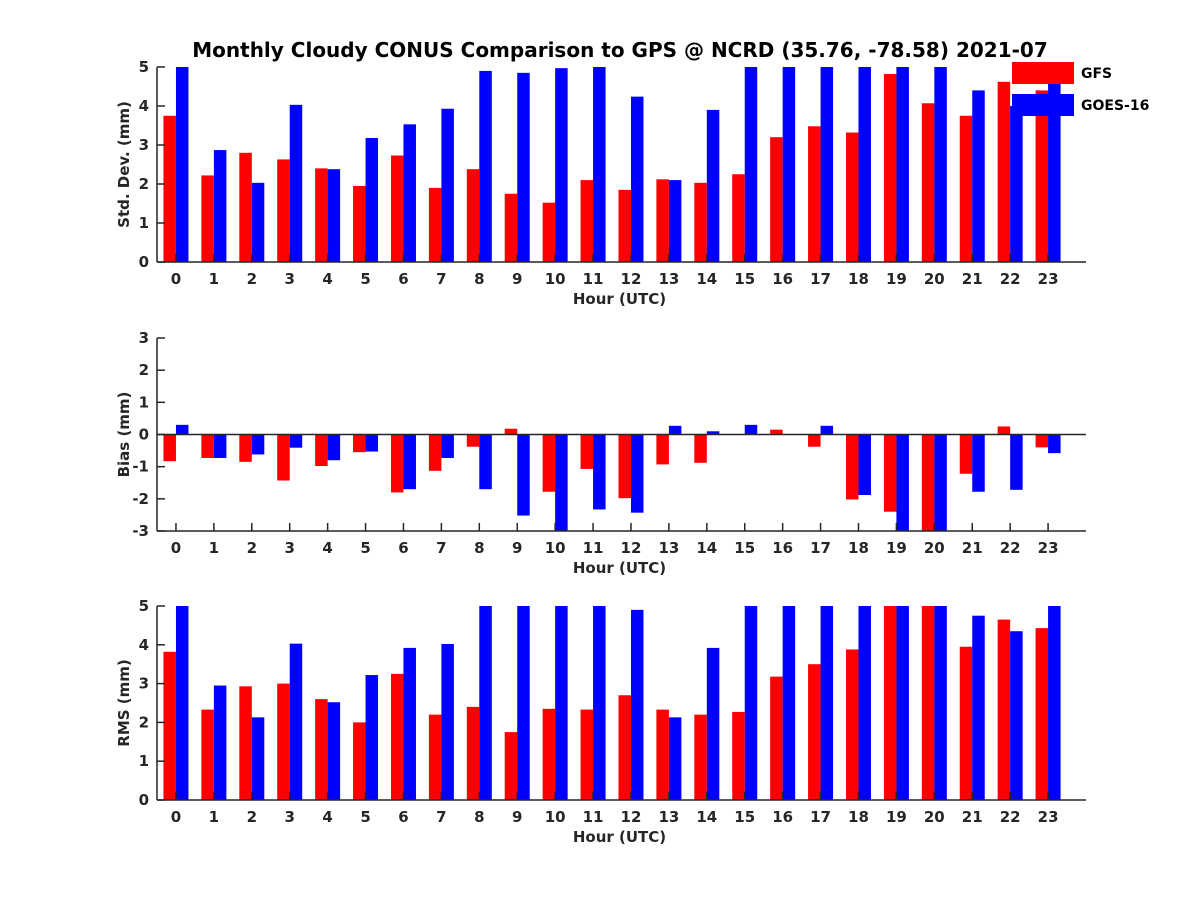 This screenshot has height=900, width=1200. I want to click on legend-label-gfs: GFS, so click(1096, 74).